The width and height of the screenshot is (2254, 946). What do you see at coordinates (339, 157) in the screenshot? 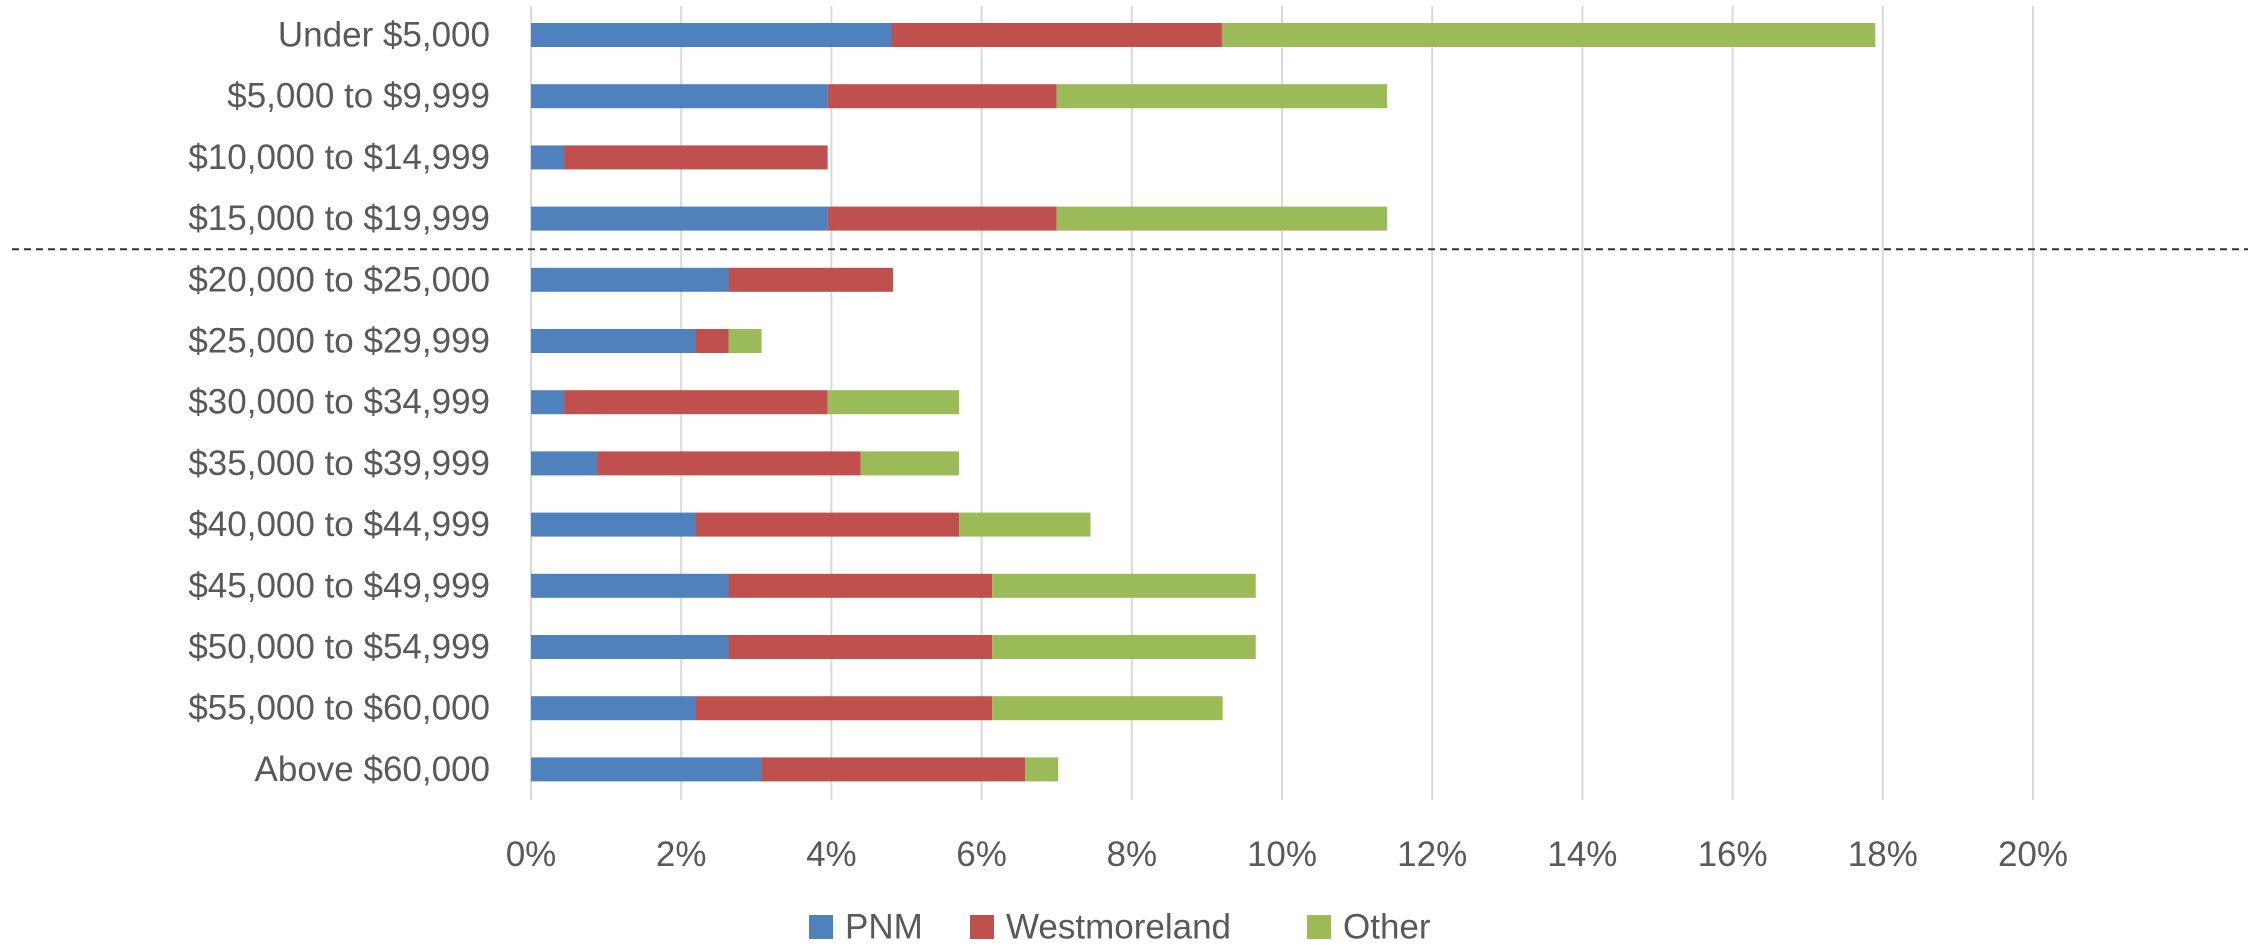
I see `category-label: $10,000 to $14,999` at bounding box center [339, 157].